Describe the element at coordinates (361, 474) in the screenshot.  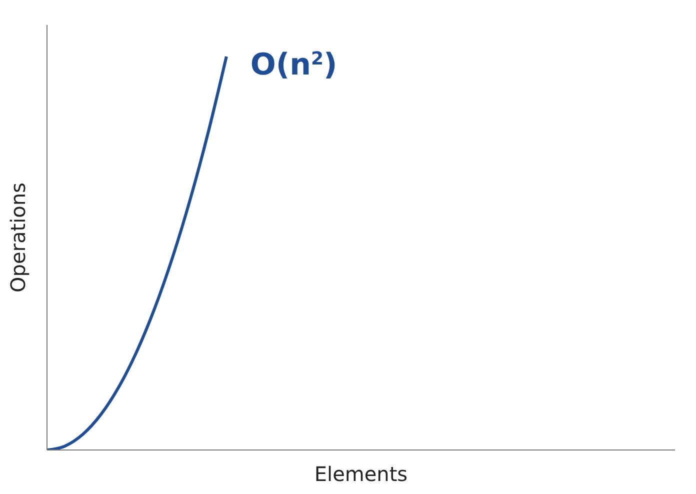
I see `x-axis-title: Elements` at that location.